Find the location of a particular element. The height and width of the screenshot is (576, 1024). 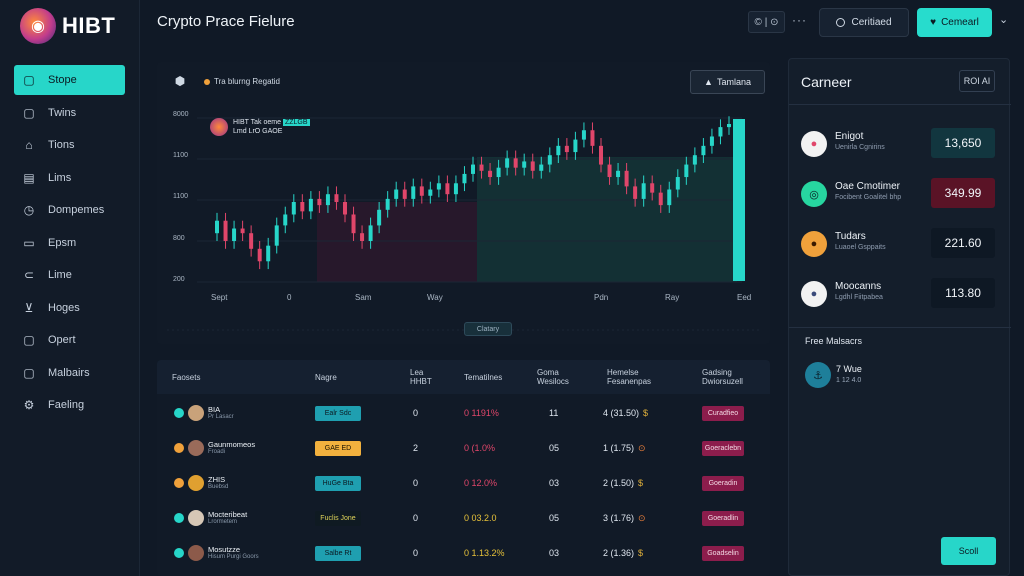

status-badge: GAE ED is located at coordinates (338, 448).